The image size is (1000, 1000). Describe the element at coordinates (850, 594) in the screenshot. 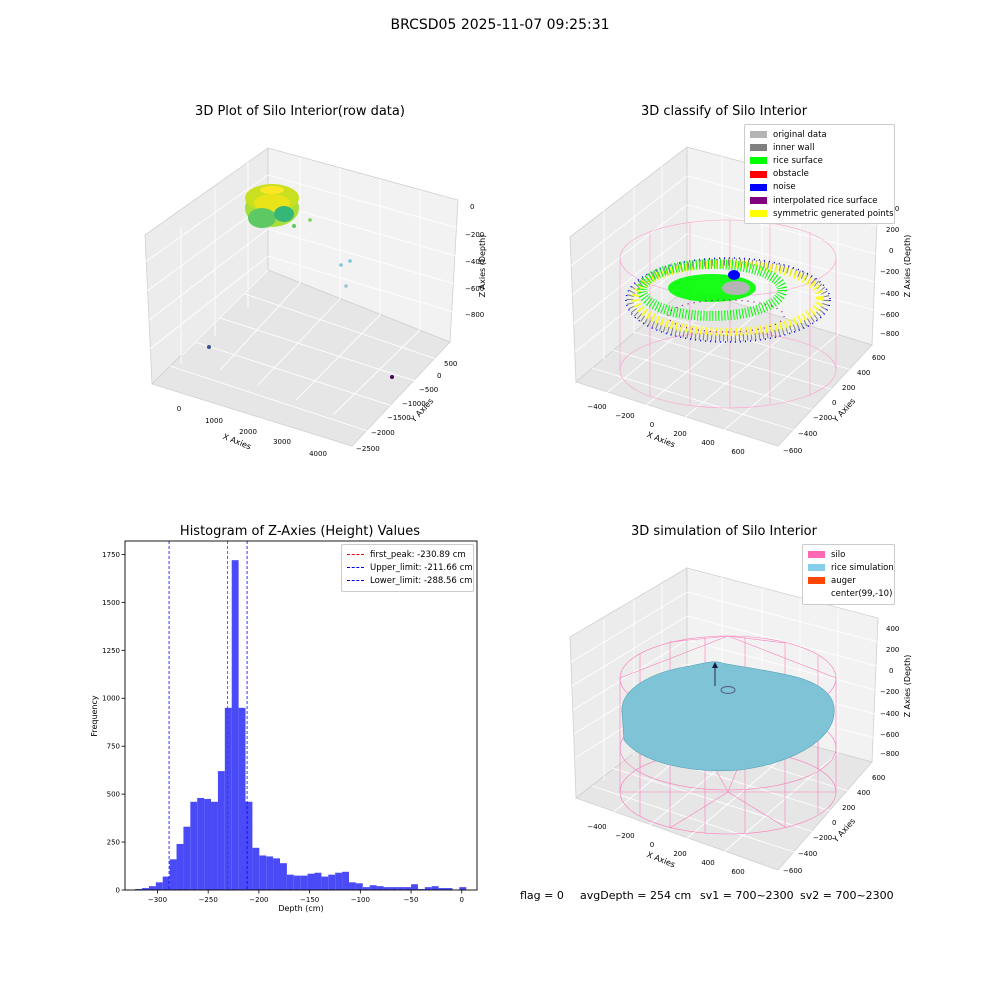

I see `legend-item: center(99,-10)` at that location.